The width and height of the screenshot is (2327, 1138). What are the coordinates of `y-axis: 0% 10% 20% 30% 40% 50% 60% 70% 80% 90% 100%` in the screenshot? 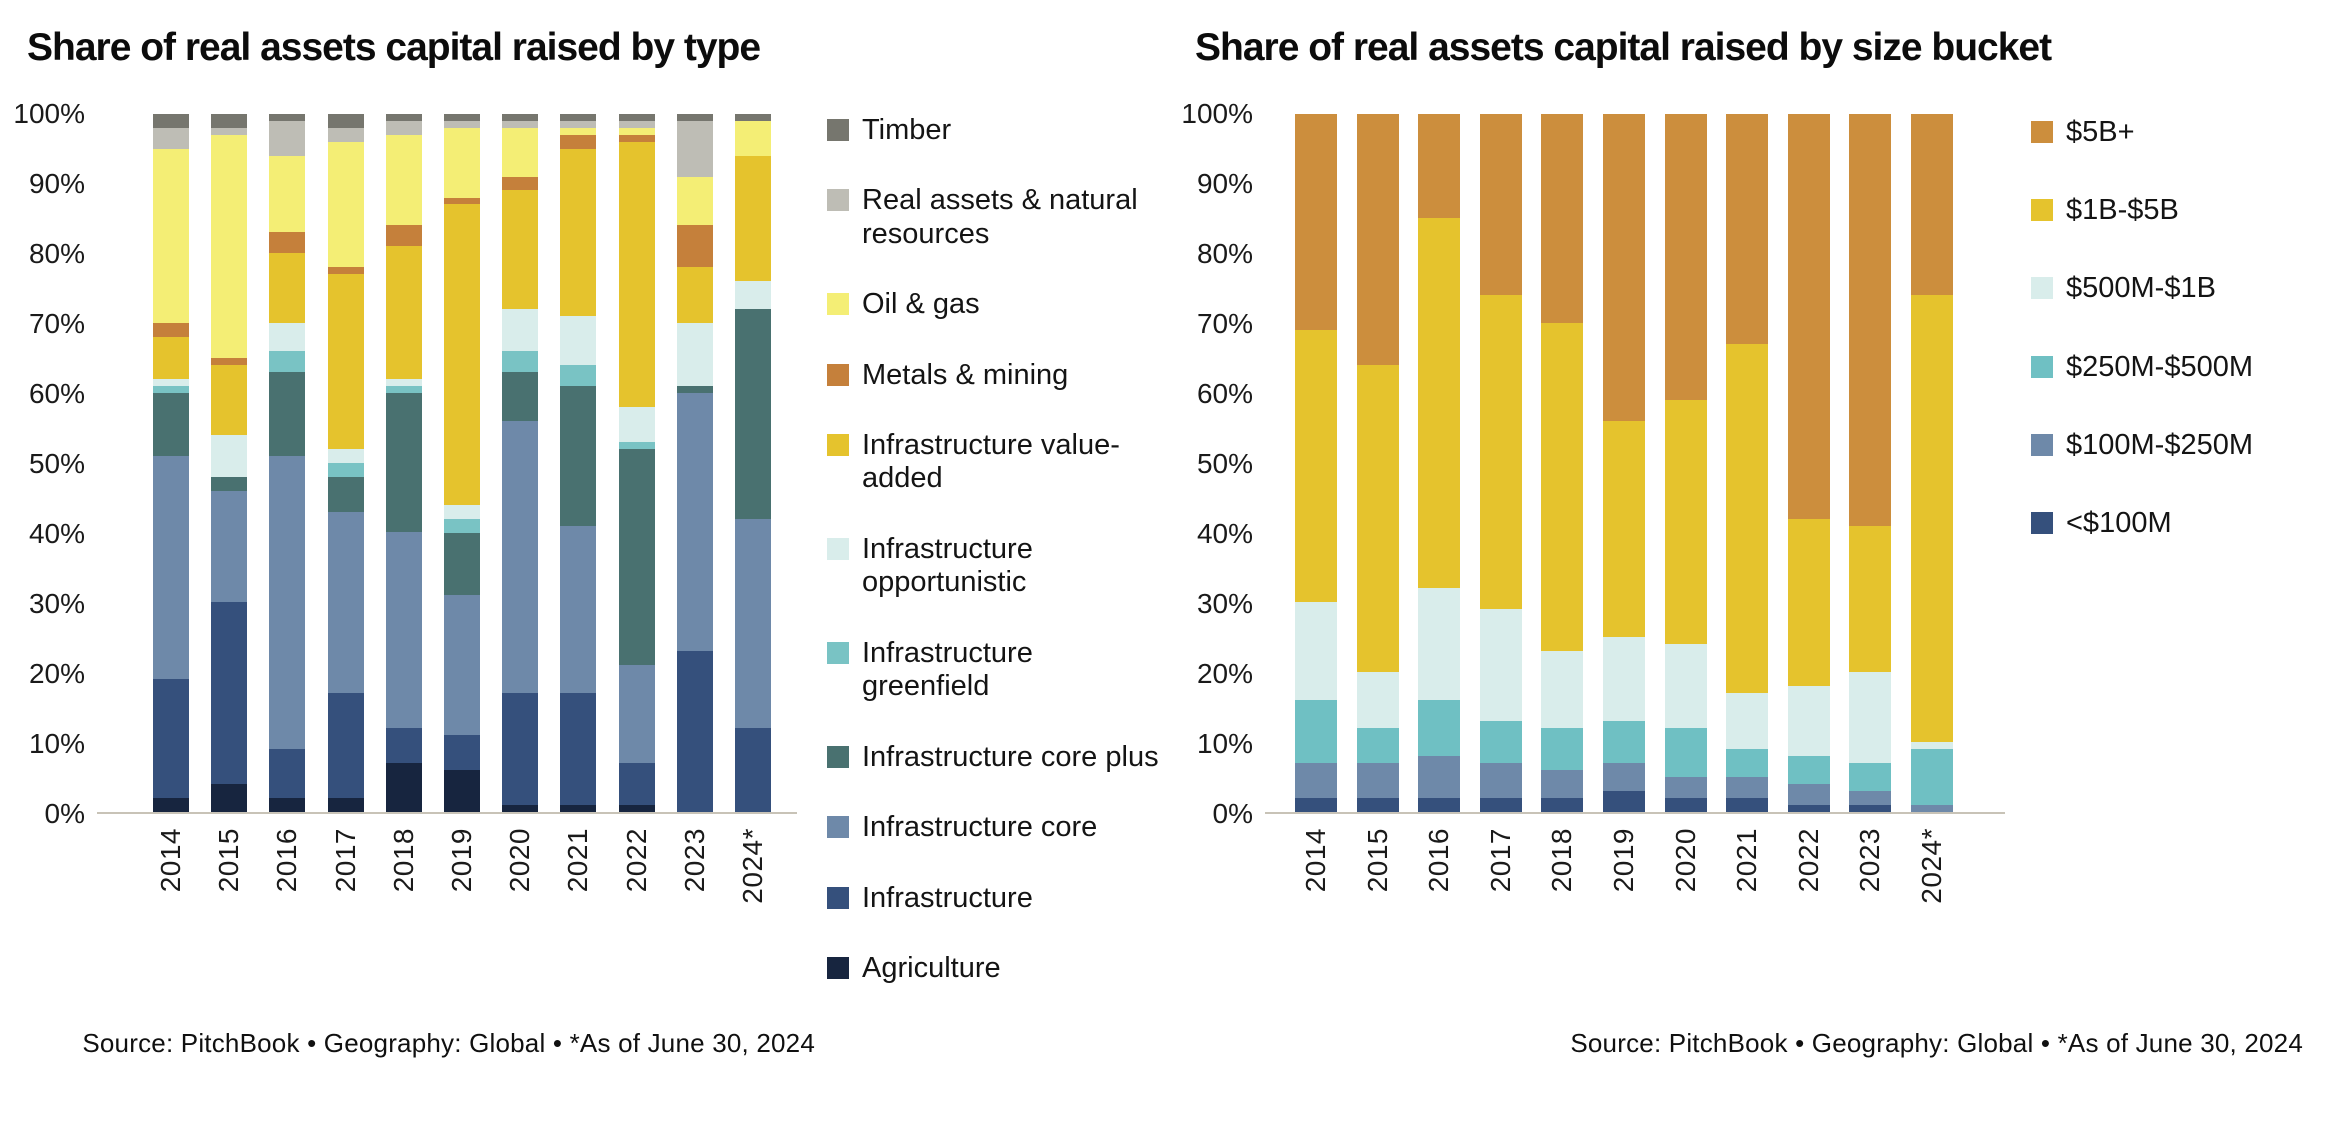 It's located at (1223, 463).